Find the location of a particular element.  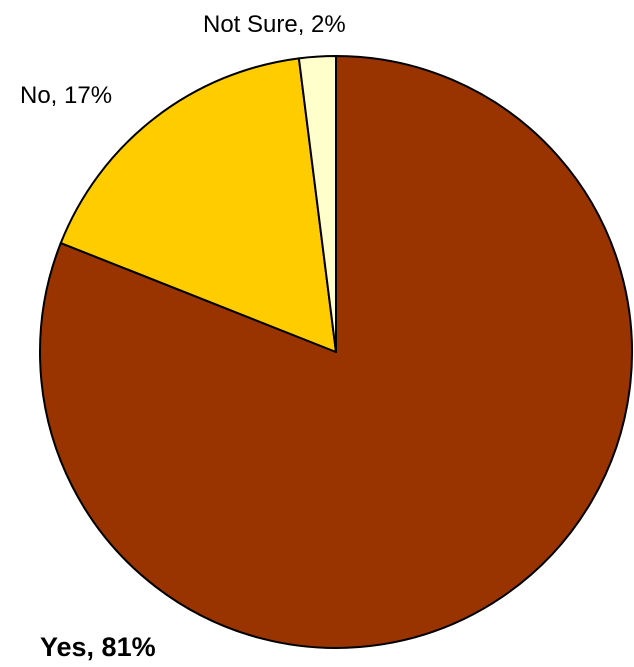

slice-label-no: No, 17% is located at coordinates (66, 95).